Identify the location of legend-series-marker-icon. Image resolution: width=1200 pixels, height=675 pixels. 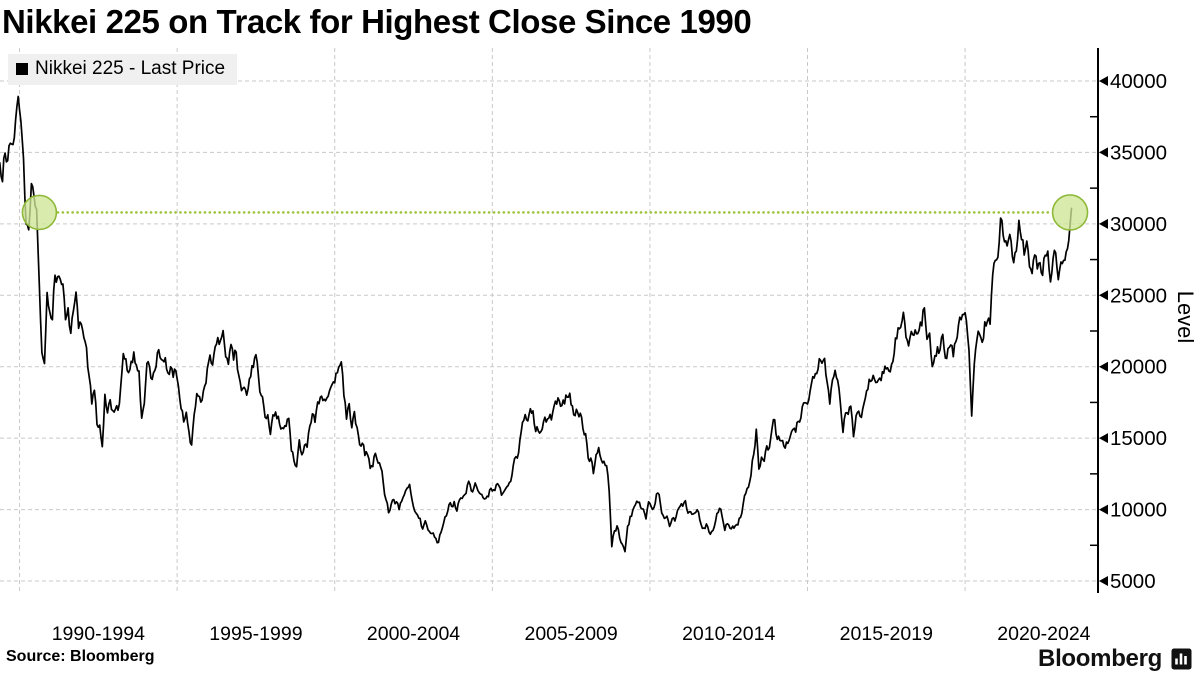
(22, 69).